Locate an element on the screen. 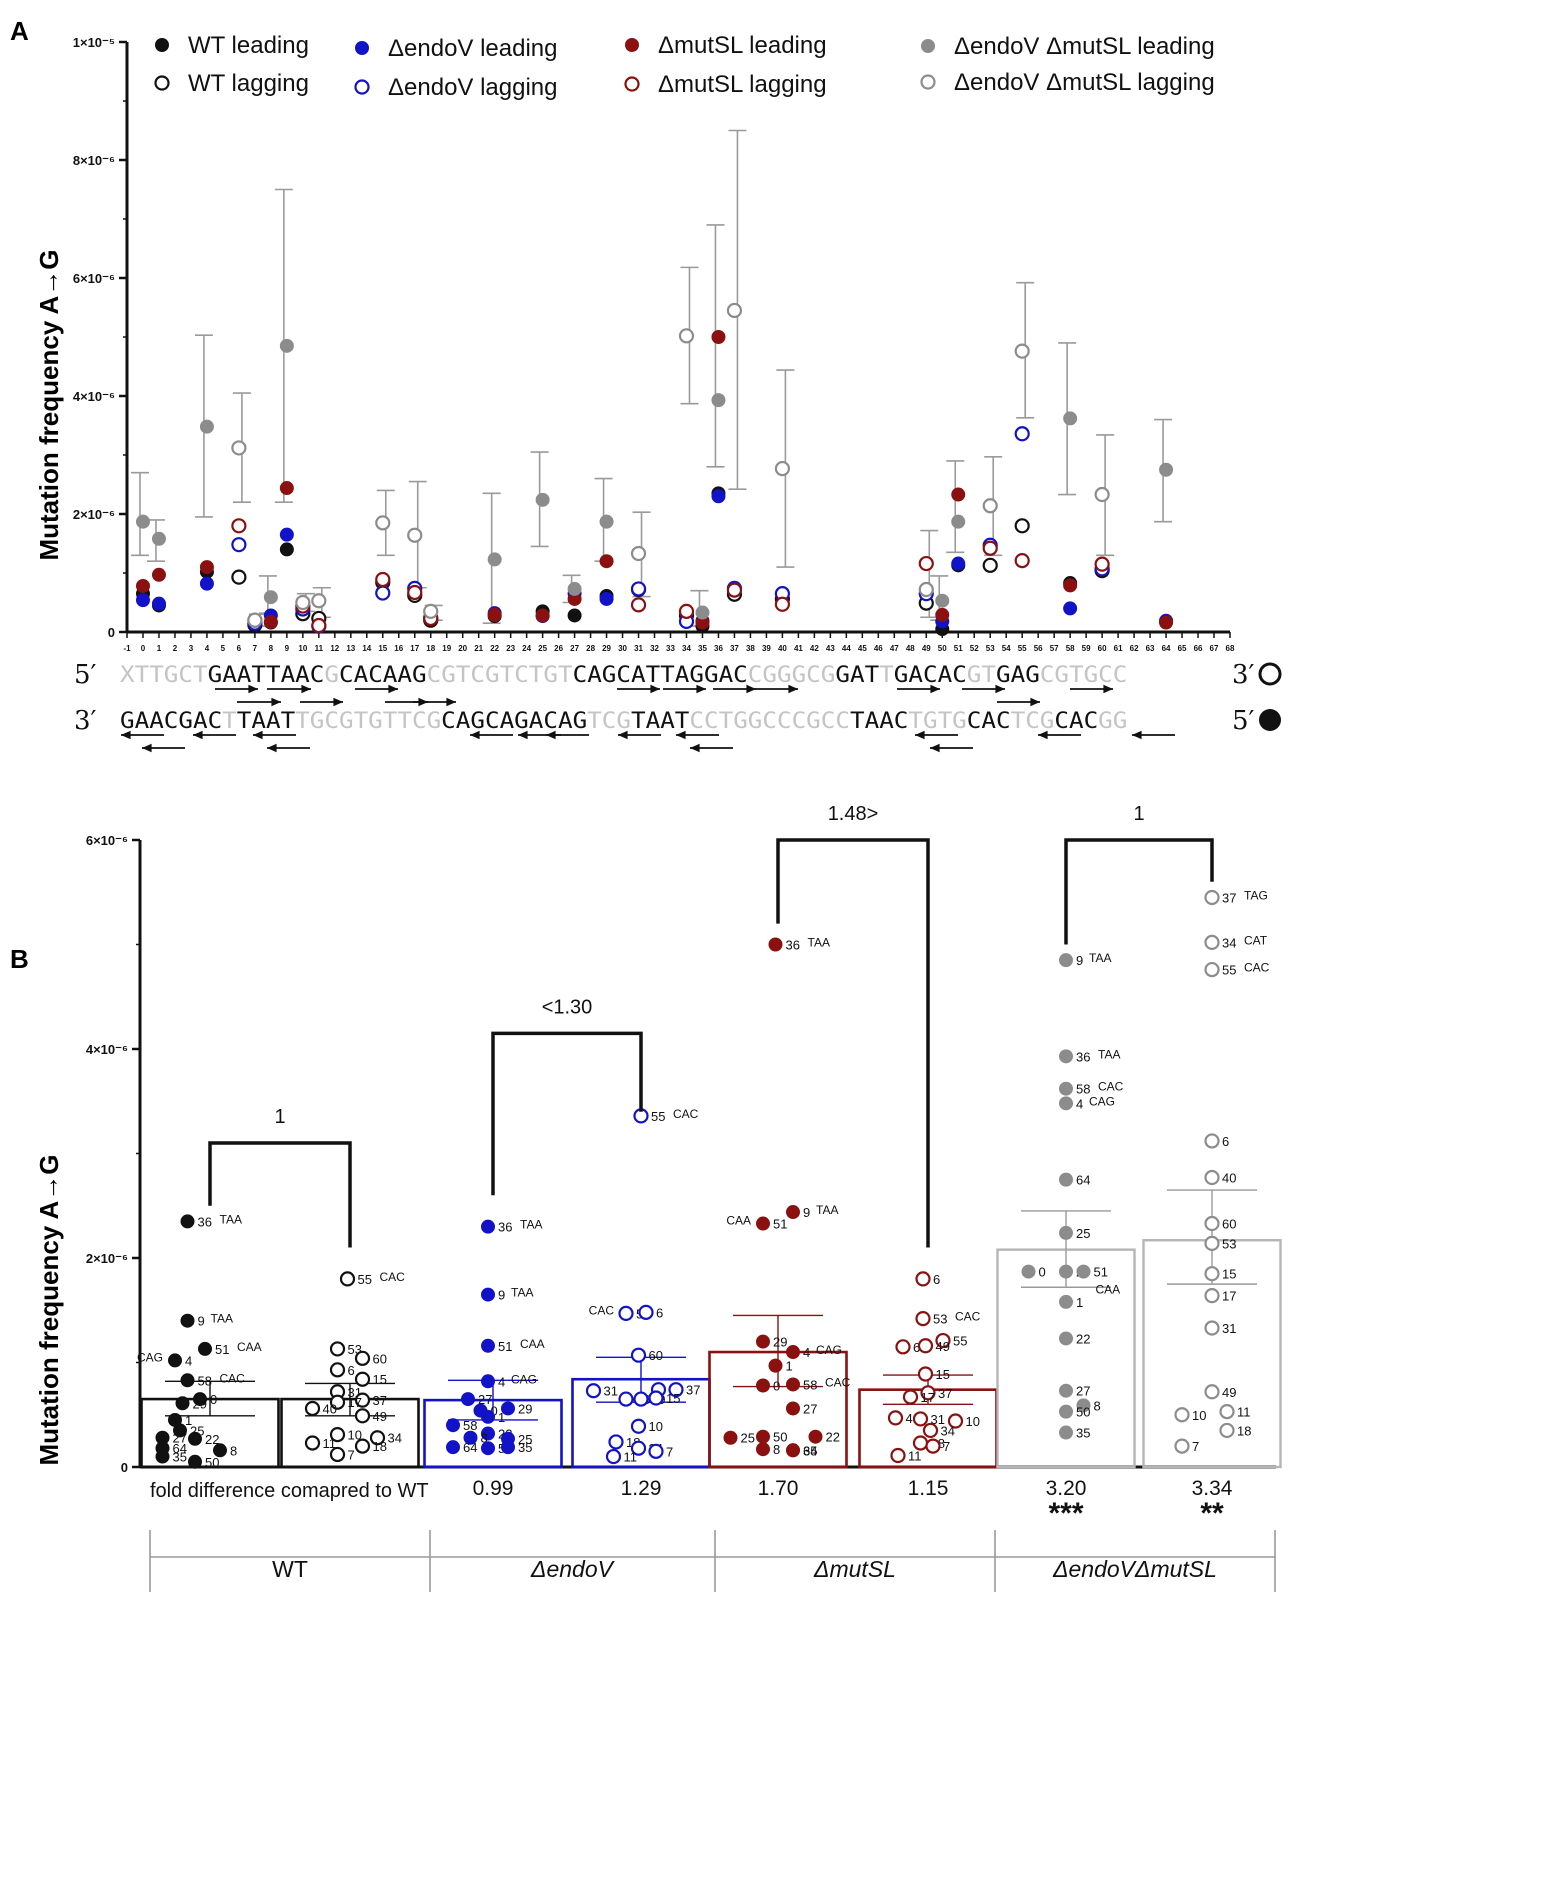 This screenshot has width=1562, height=1900. panel-b-y-tick-label: 0 is located at coordinates (124, 1467).